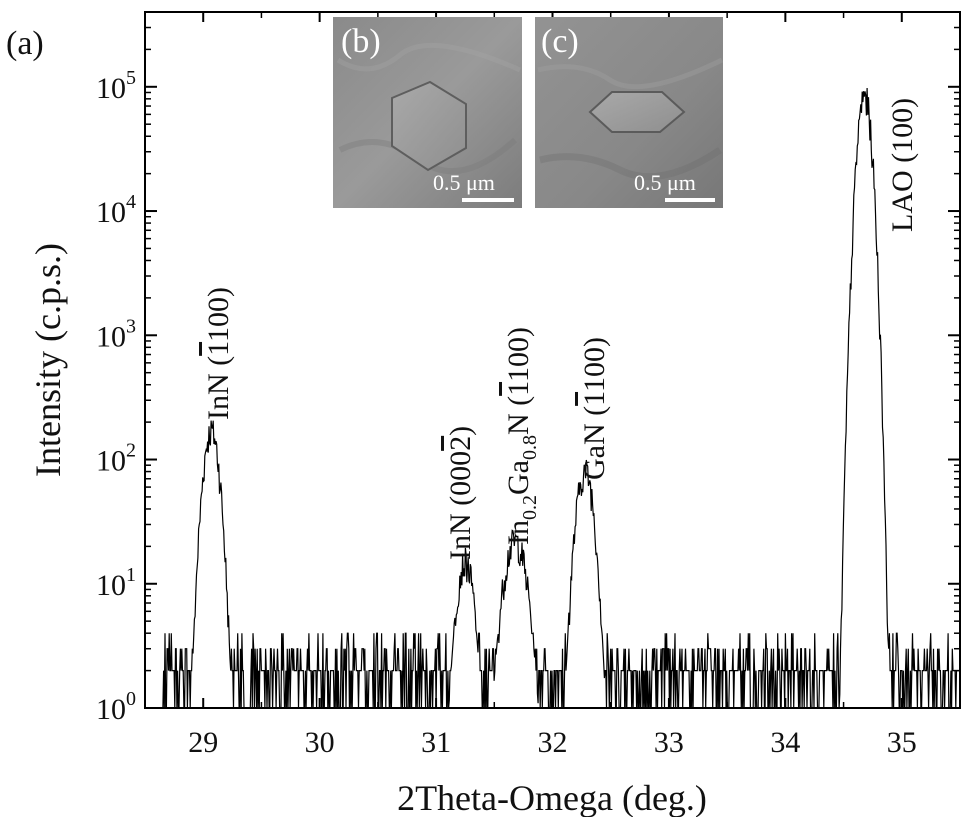 The image size is (961, 817). What do you see at coordinates (460, 493) in the screenshot?
I see `peak-label: InN (0002)` at bounding box center [460, 493].